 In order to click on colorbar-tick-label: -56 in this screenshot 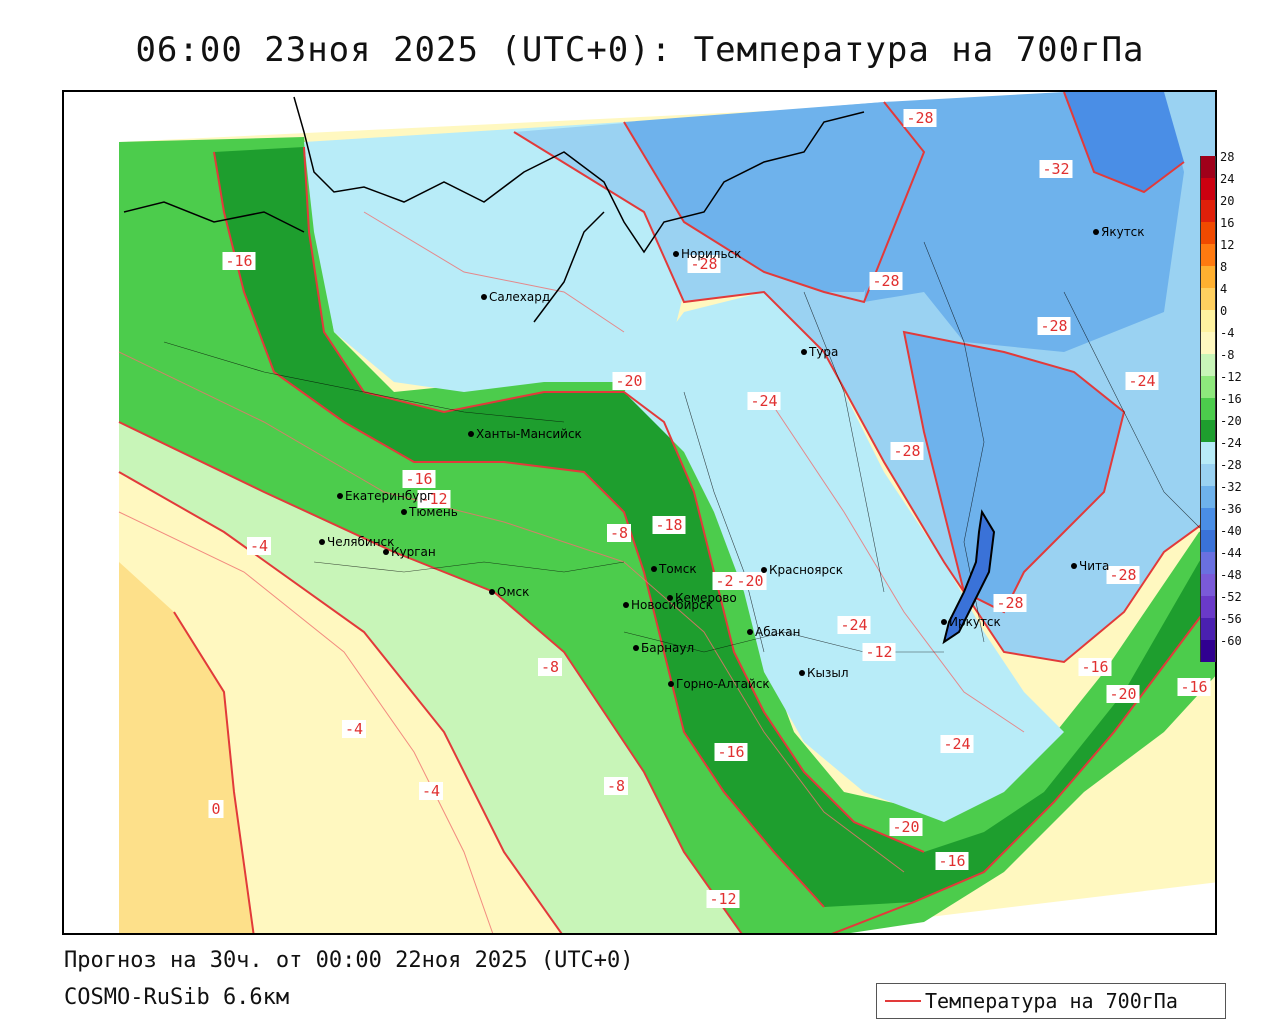, I will do `click(1231, 619)`.